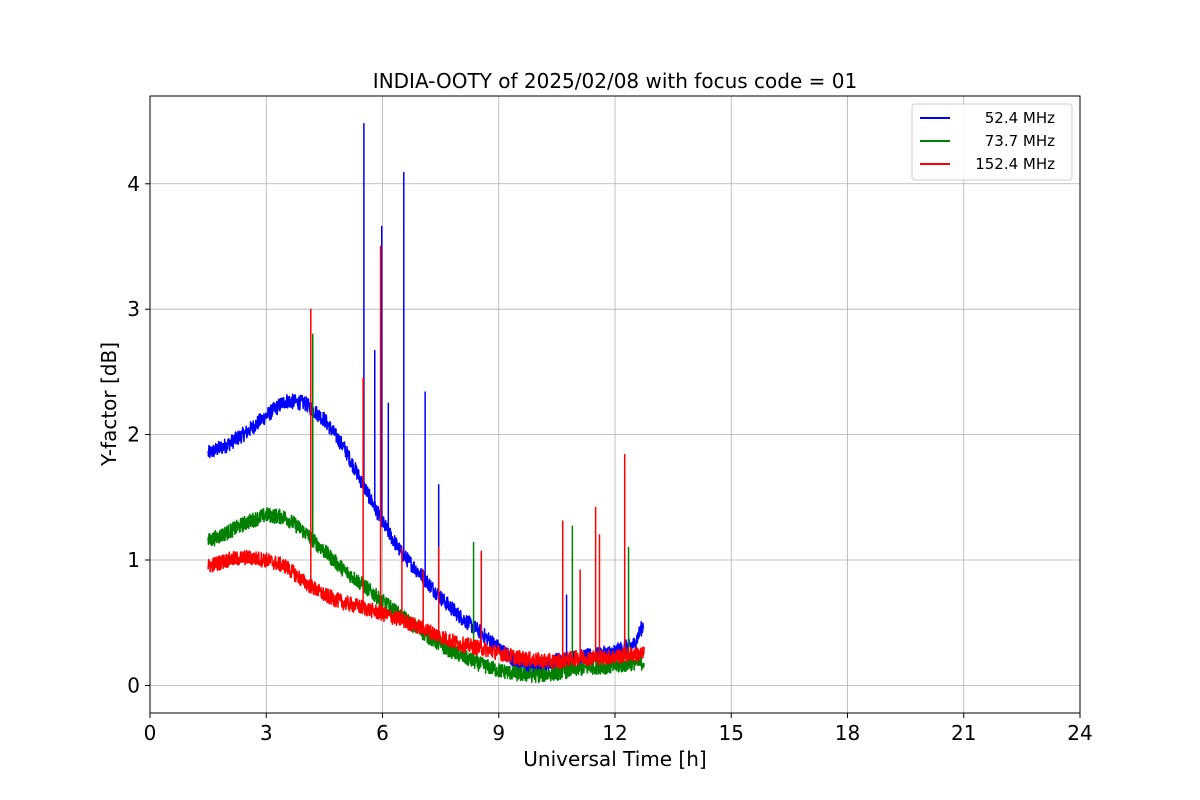  I want to click on x-axis-title: Universal Time [h], so click(614, 759).